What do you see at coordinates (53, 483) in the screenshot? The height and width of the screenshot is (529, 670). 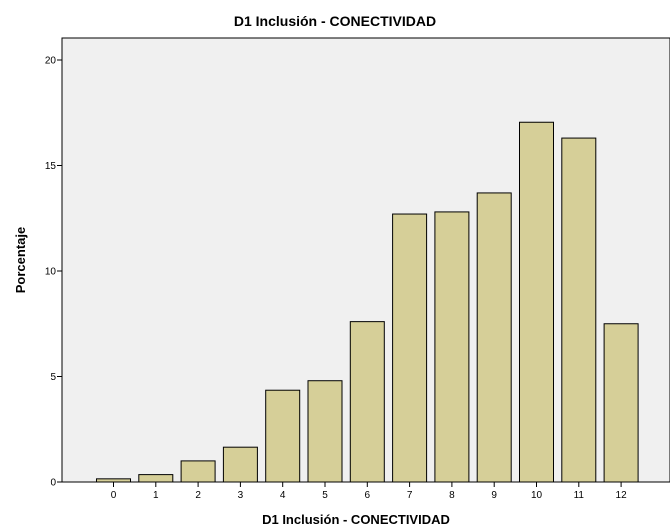 I see `y-tick-label: 0` at bounding box center [53, 483].